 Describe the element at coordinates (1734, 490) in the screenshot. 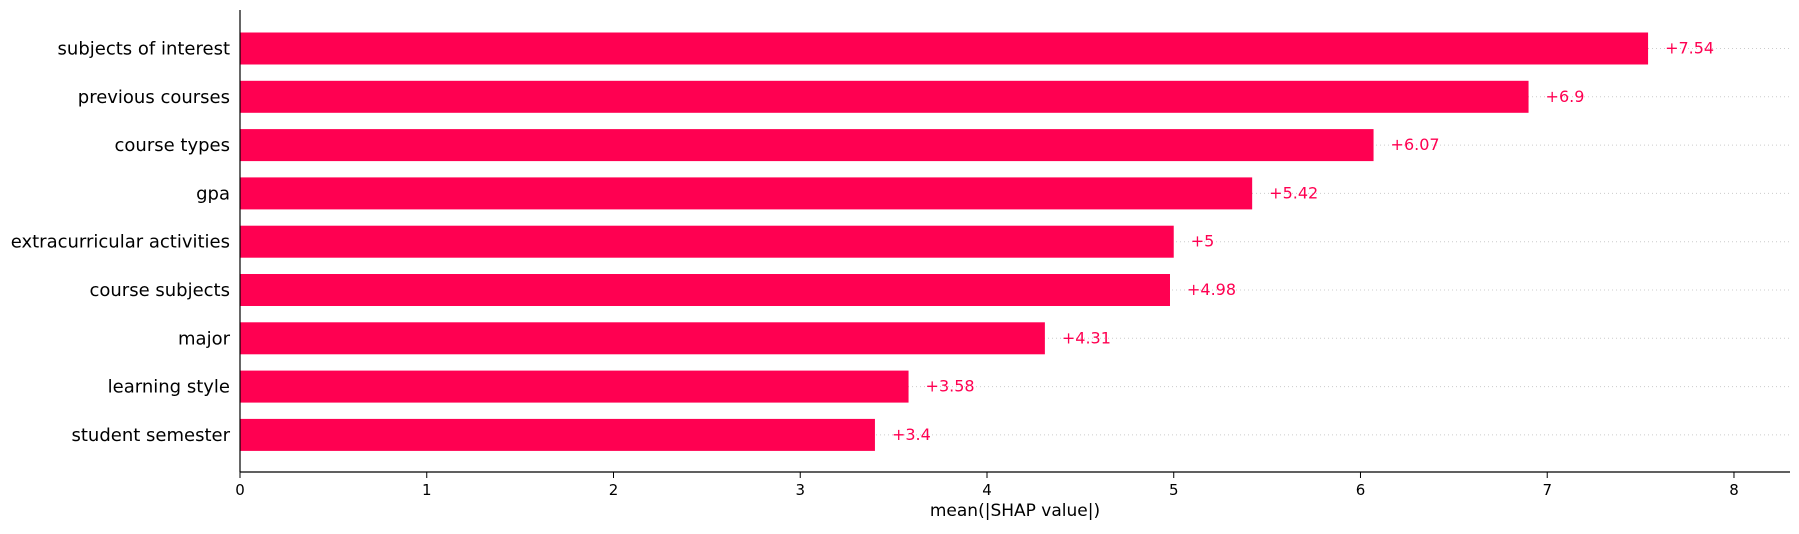

I see `x-tick-label: 8` at that location.